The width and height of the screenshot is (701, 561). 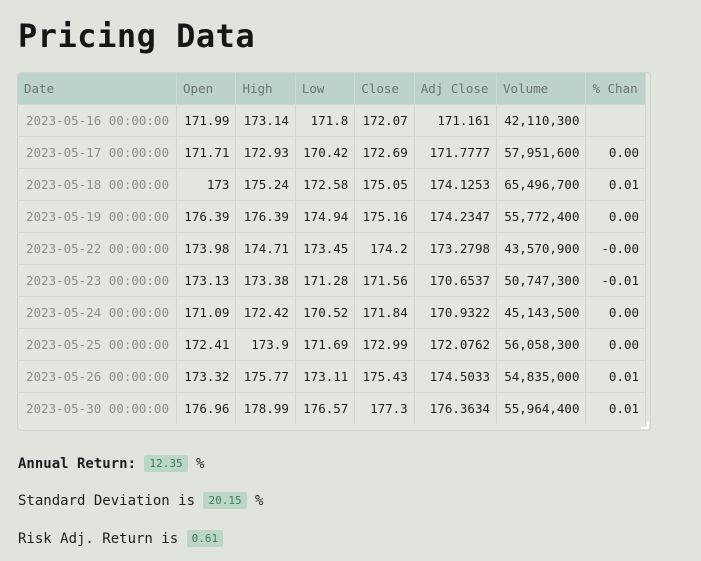 What do you see at coordinates (384, 312) in the screenshot?
I see `cell-close: 171.84` at bounding box center [384, 312].